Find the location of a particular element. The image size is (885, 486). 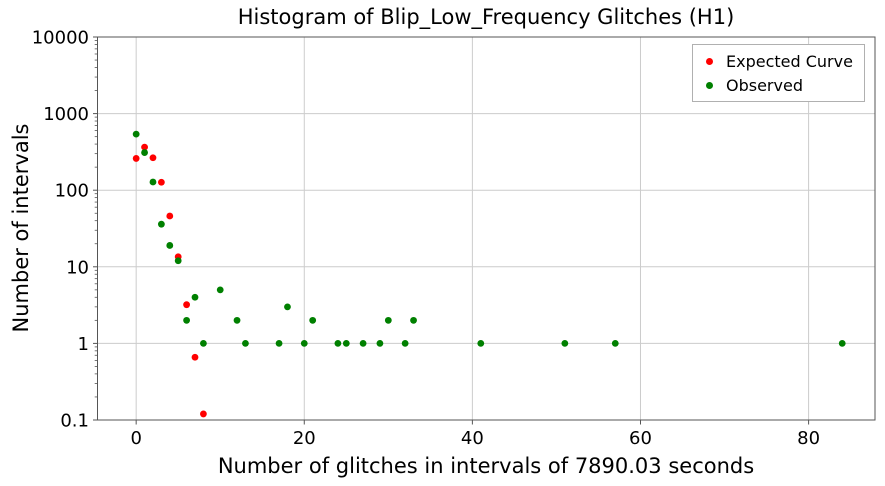

y-tick-label: 1000 is located at coordinates (66, 114).